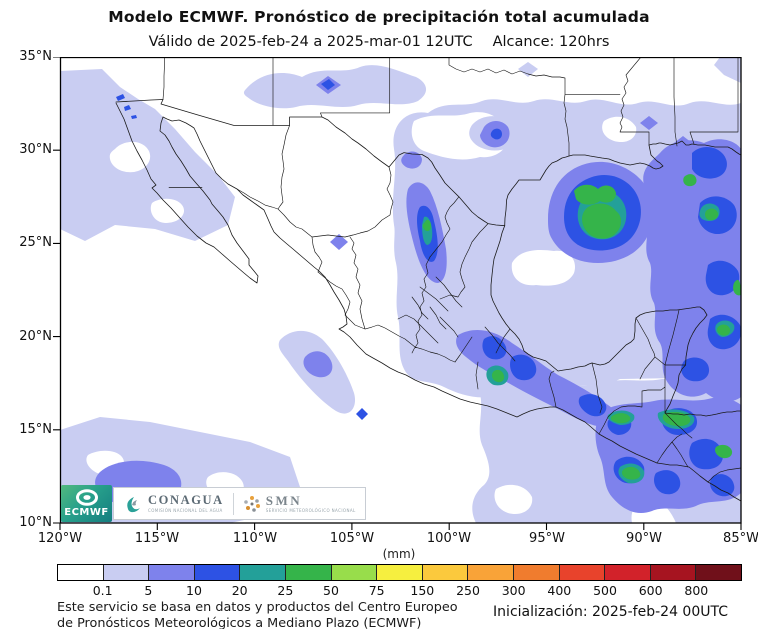  Describe the element at coordinates (239, 590) in the screenshot. I see `colorbar-tick-label: 20` at that location.